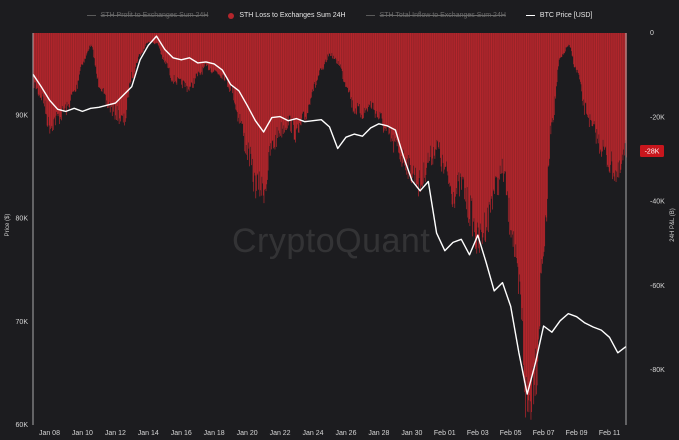  I want to click on x-axis-tick-label: Feb 01, so click(445, 433).